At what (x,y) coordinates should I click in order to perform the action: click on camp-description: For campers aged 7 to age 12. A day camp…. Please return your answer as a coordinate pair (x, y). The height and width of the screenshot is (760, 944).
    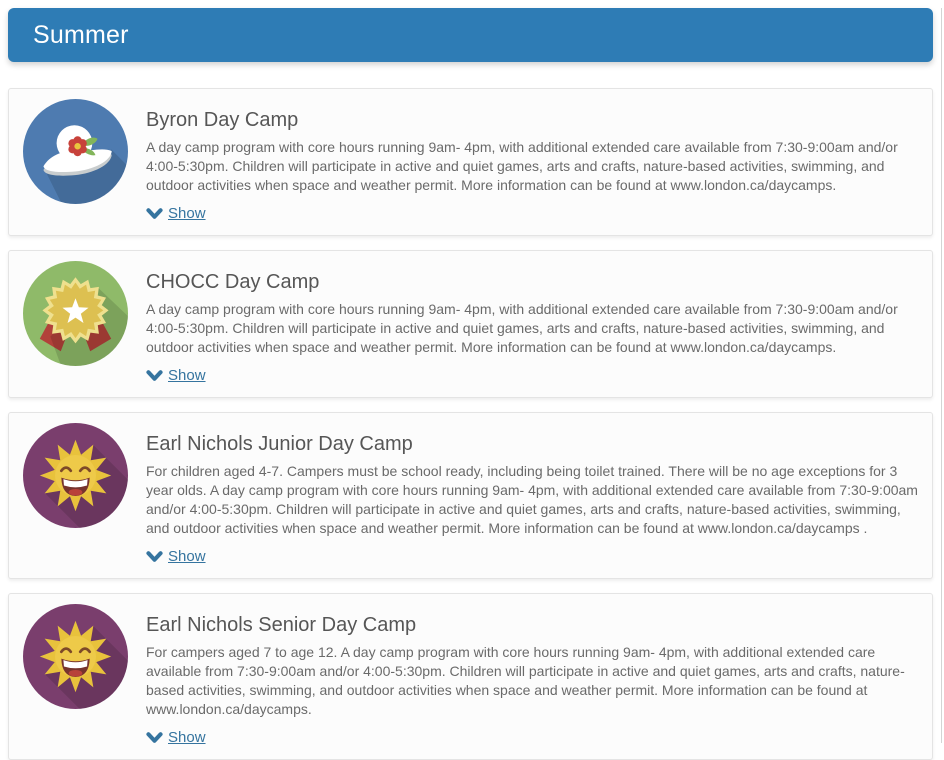
    Looking at the image, I should click on (525, 680).